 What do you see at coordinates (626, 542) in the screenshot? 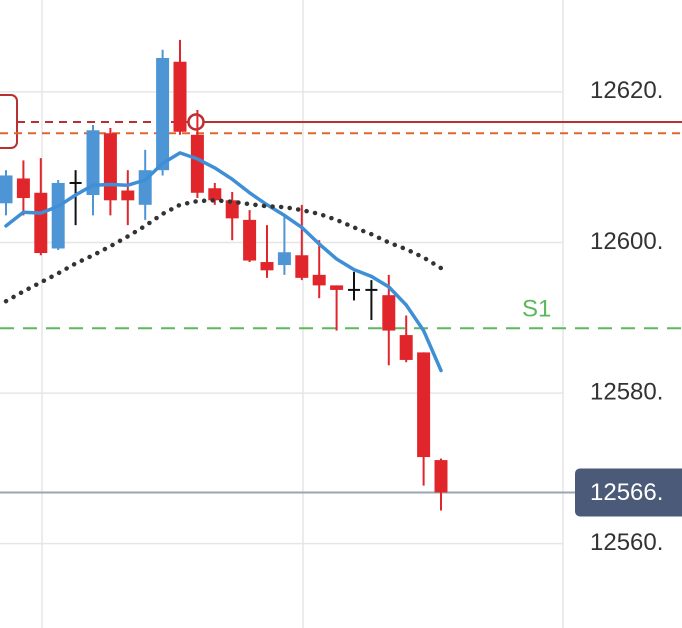
I see `y-tick-label: 12560.` at bounding box center [626, 542].